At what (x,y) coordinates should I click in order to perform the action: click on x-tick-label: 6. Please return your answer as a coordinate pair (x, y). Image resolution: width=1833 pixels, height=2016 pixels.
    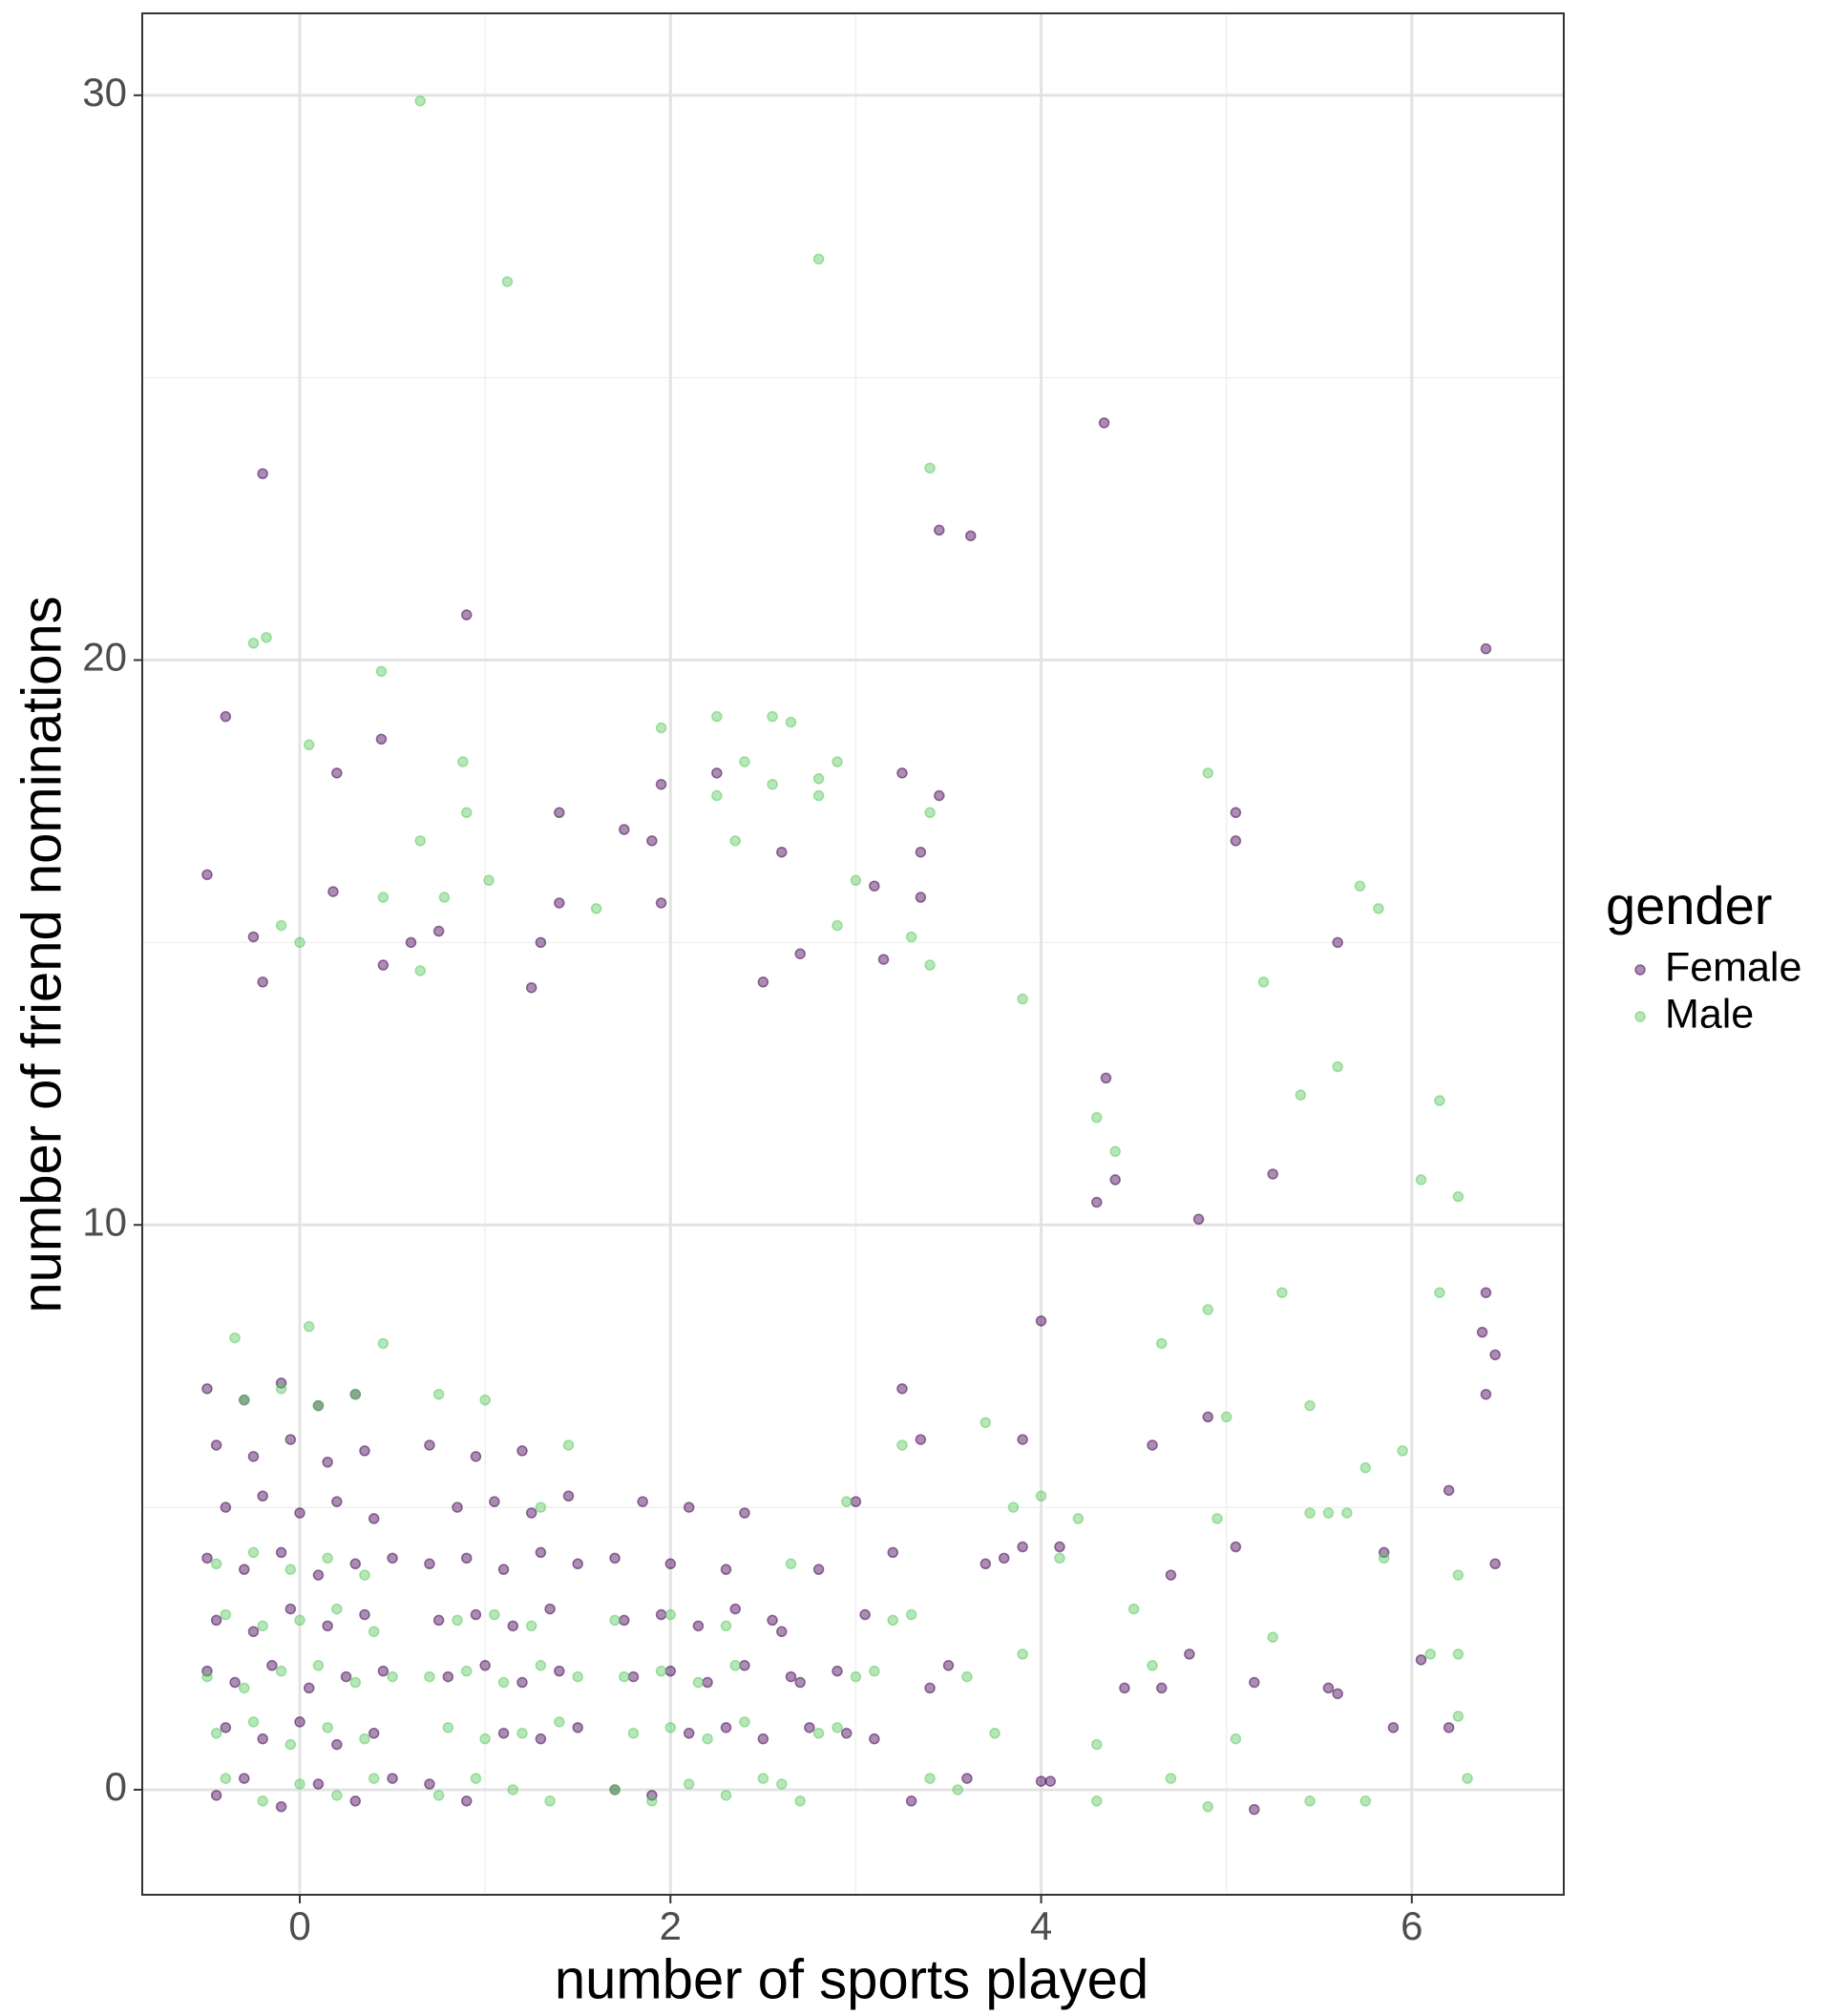
    Looking at the image, I should click on (1411, 1926).